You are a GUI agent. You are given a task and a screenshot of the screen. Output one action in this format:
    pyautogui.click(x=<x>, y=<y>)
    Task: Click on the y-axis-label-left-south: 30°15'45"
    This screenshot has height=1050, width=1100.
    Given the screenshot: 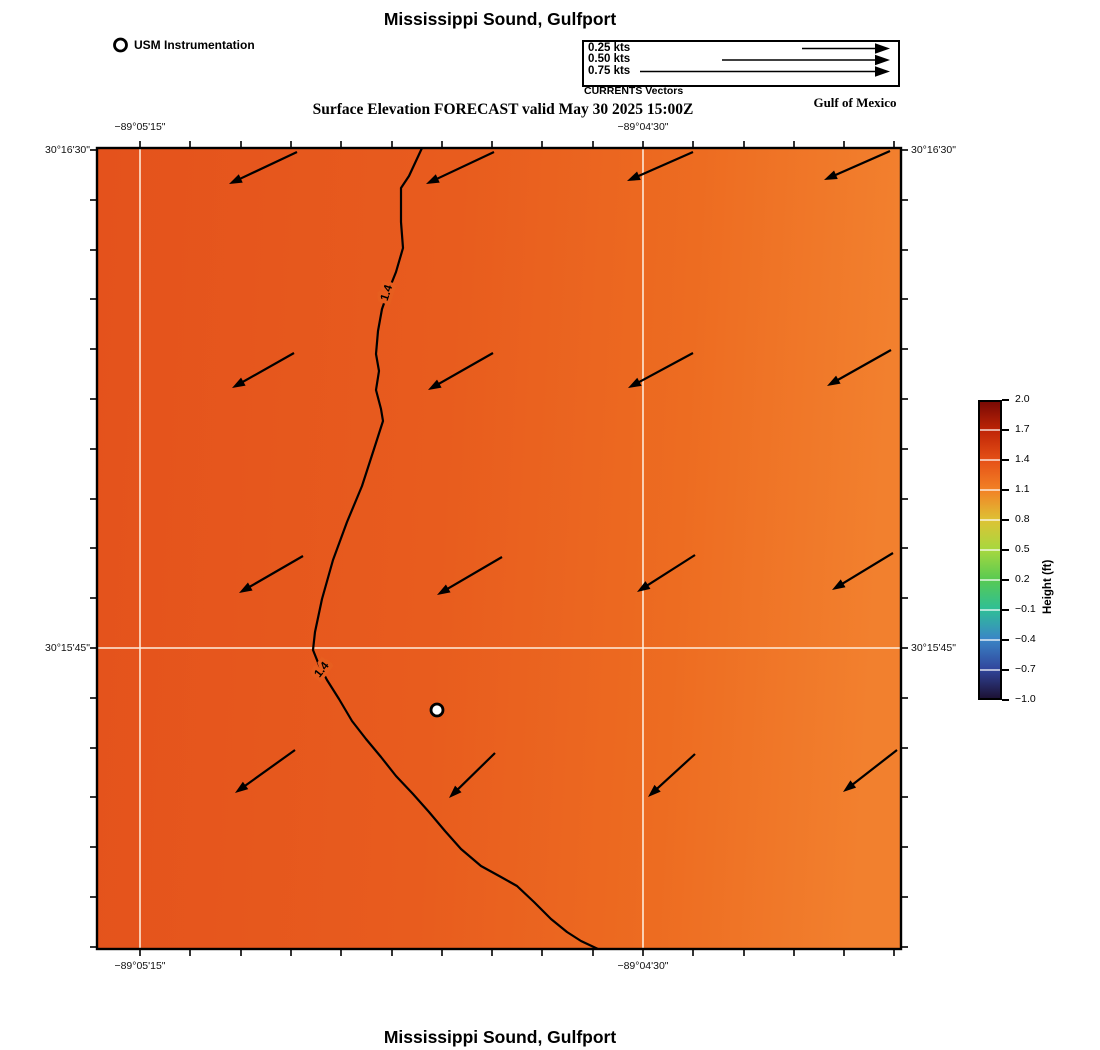 What is the action you would take?
    pyautogui.click(x=67, y=648)
    